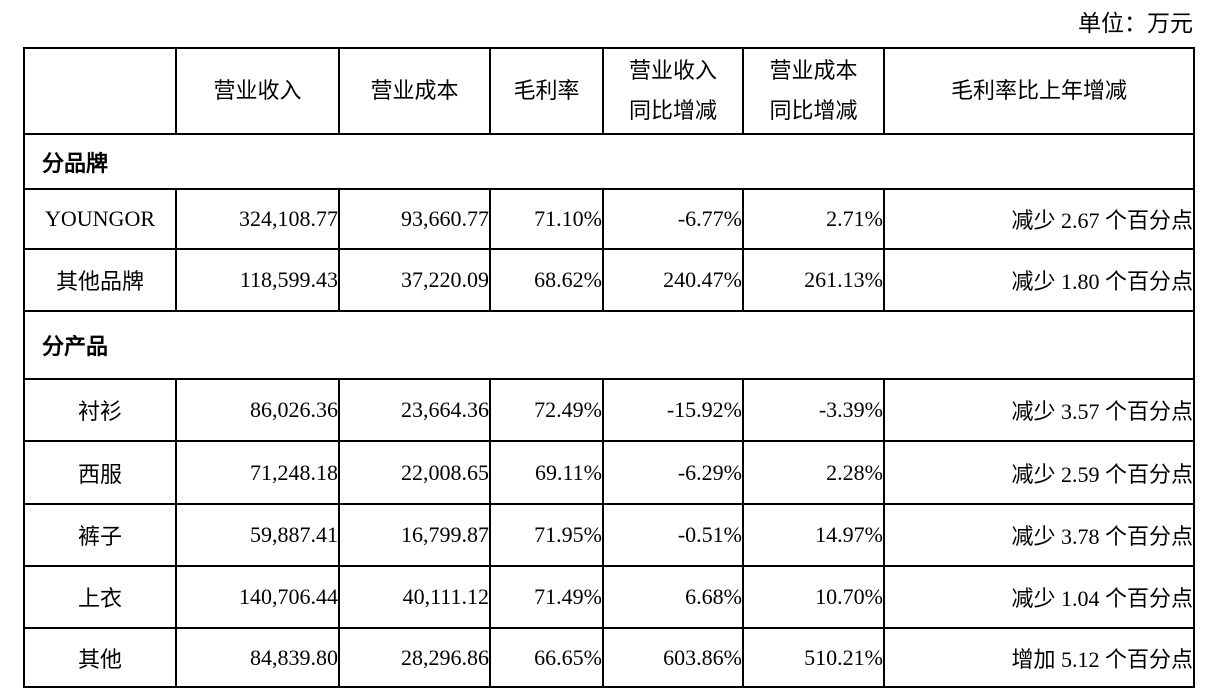 The width and height of the screenshot is (1208, 688). I want to click on cell-name: 上衣, so click(100, 597).